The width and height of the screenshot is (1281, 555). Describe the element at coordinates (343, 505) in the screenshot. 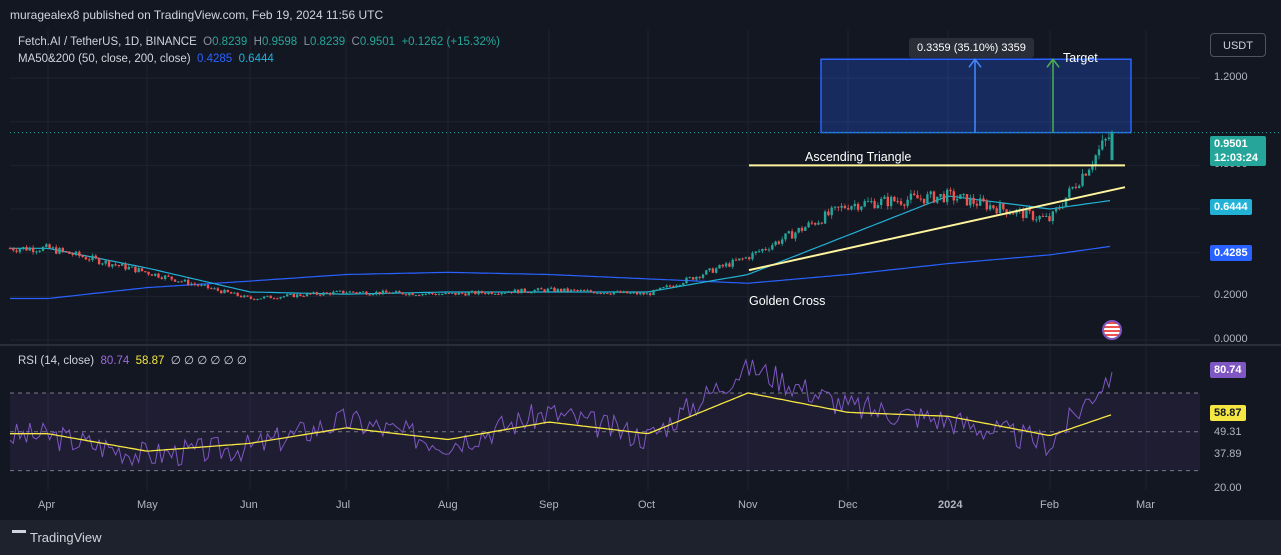

I see `time-tick-label: Jul` at that location.